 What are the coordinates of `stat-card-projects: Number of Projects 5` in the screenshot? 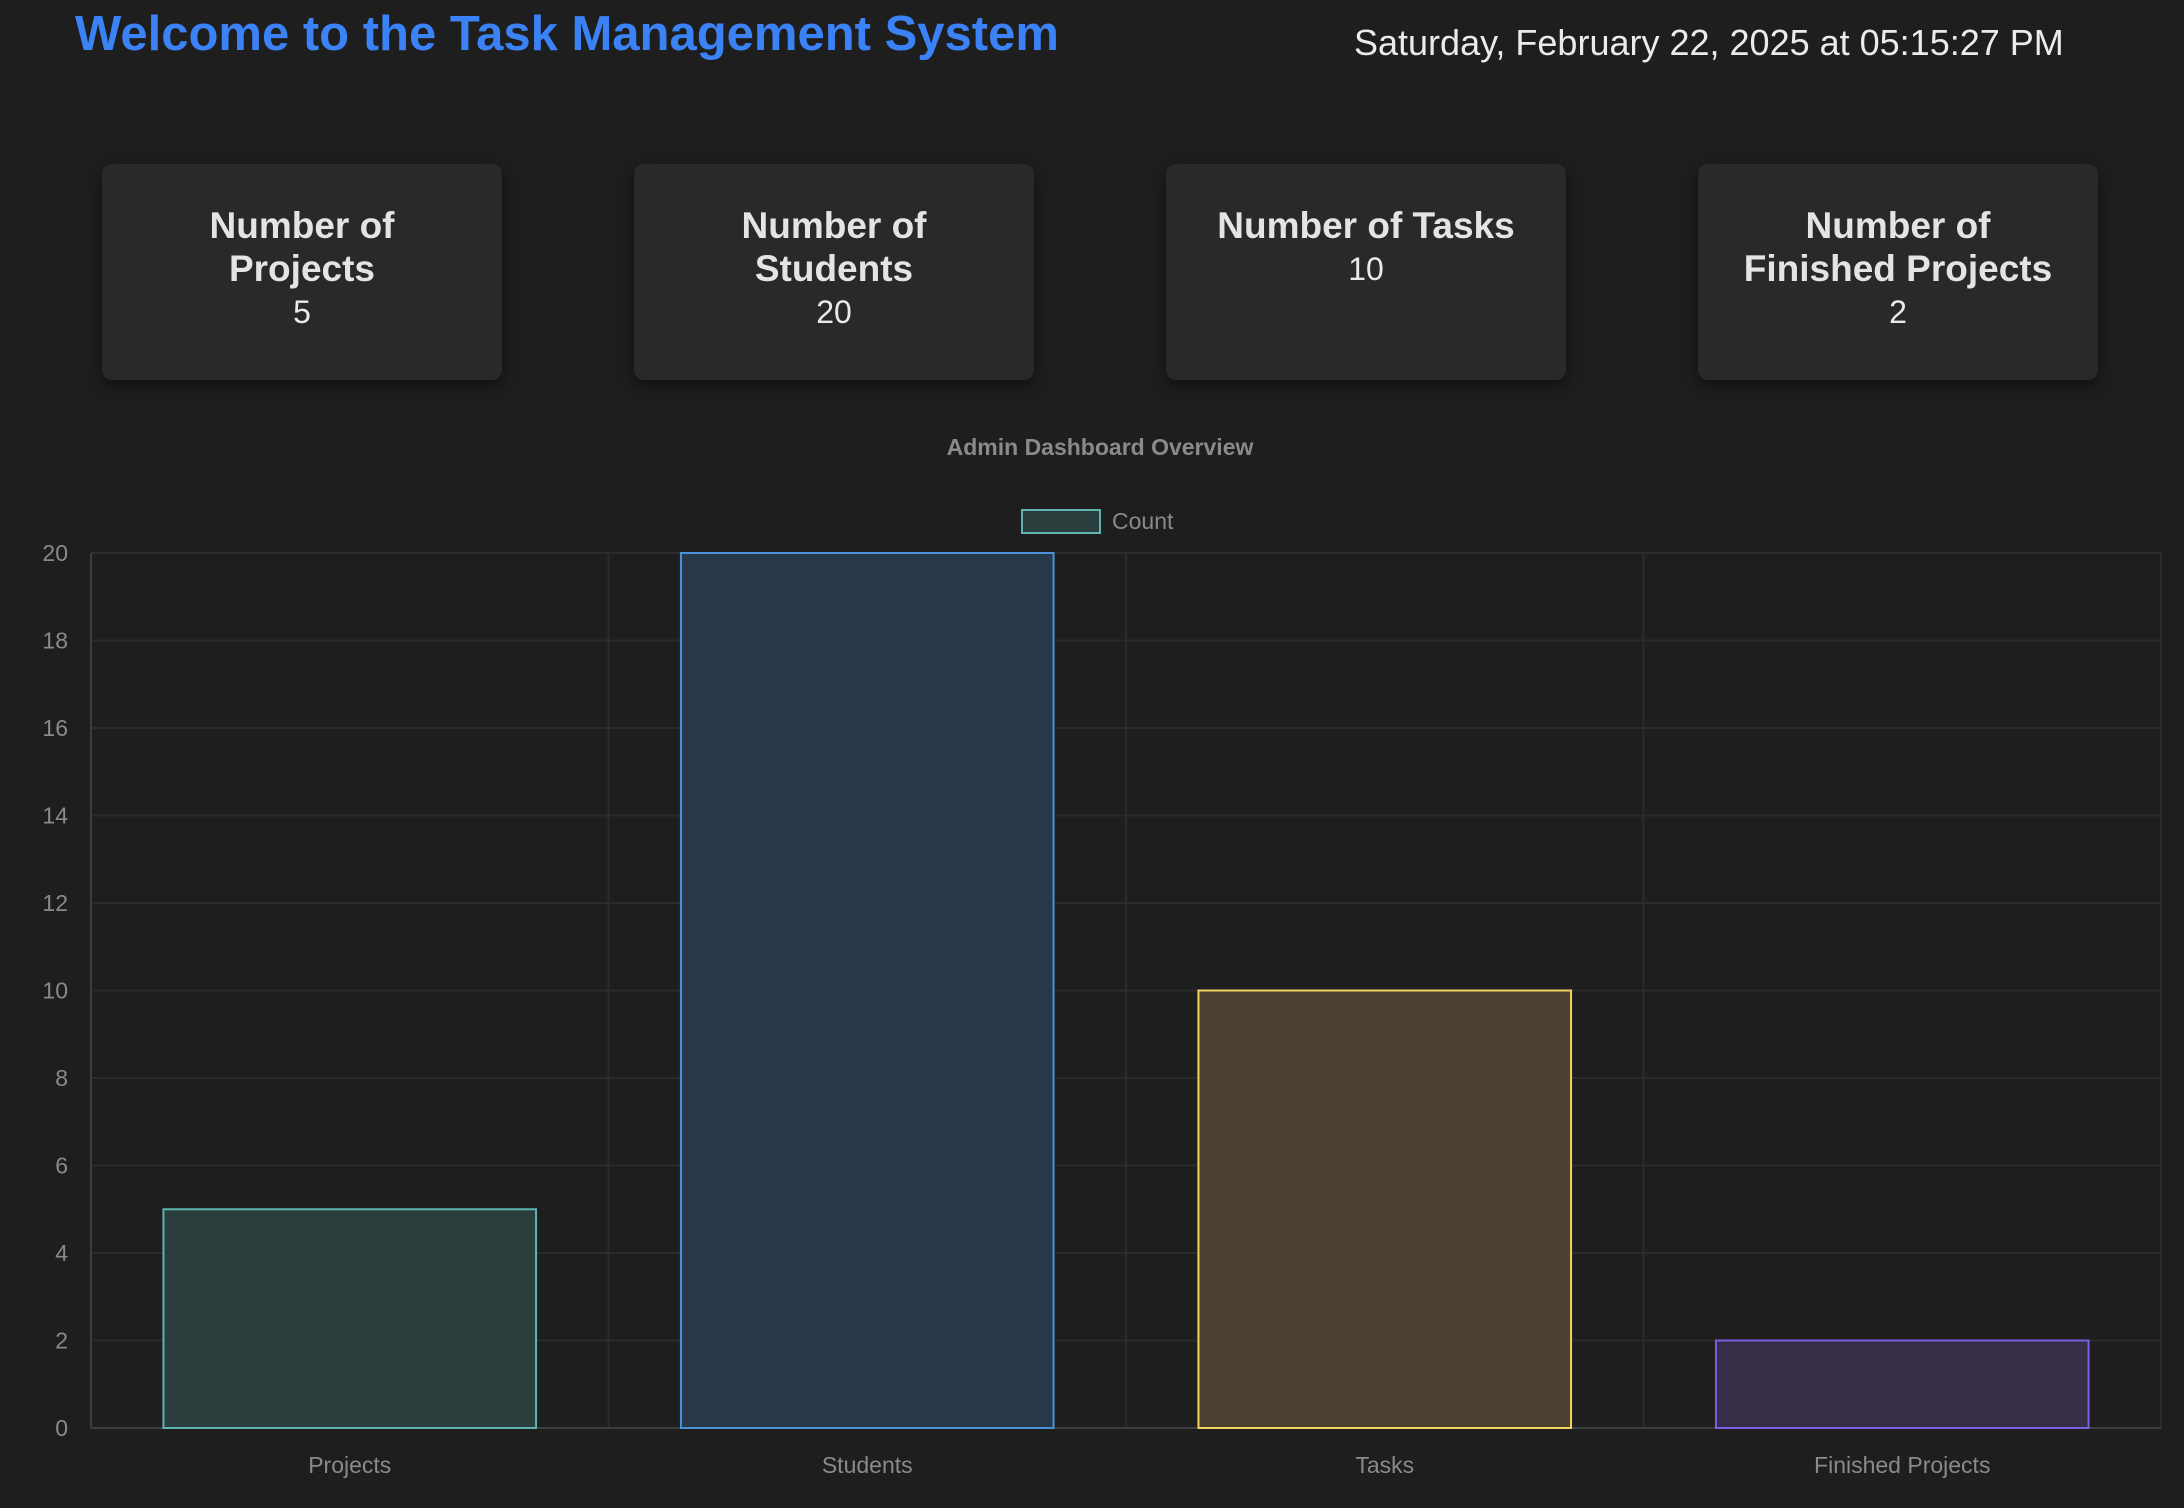 It's located at (302, 272).